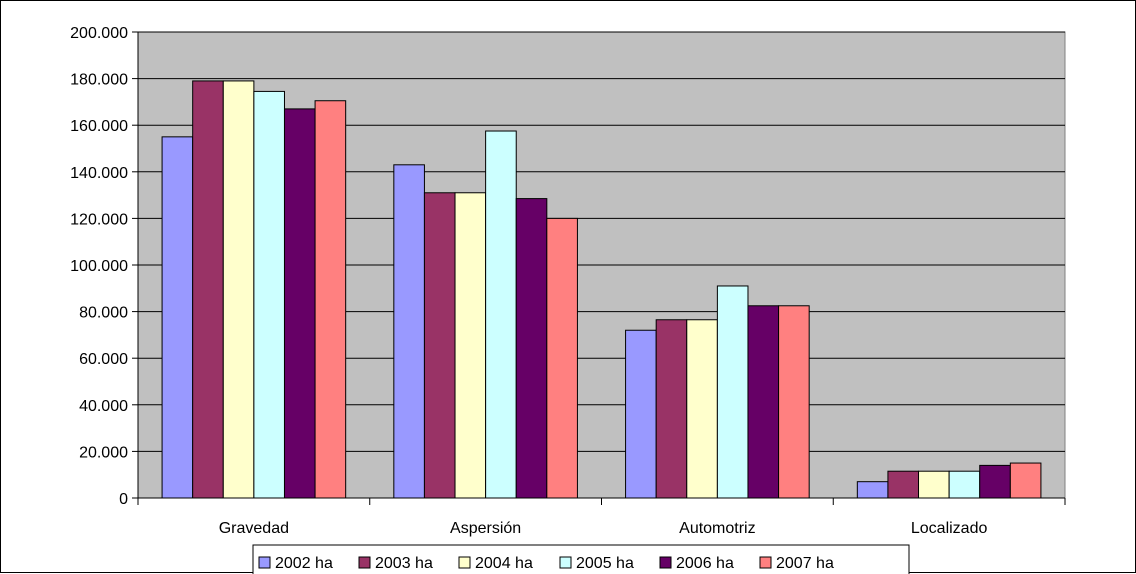 This screenshot has height=574, width=1136. What do you see at coordinates (99, 266) in the screenshot?
I see `y-tick-label: 100.000` at bounding box center [99, 266].